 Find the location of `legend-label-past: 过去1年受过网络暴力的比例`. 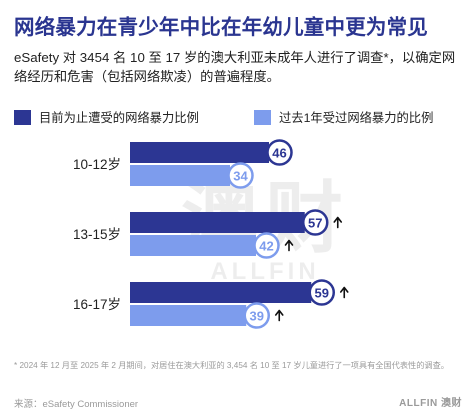

legend-label-past: 过去1年受过网络暴力的比例 is located at coordinates (356, 118).